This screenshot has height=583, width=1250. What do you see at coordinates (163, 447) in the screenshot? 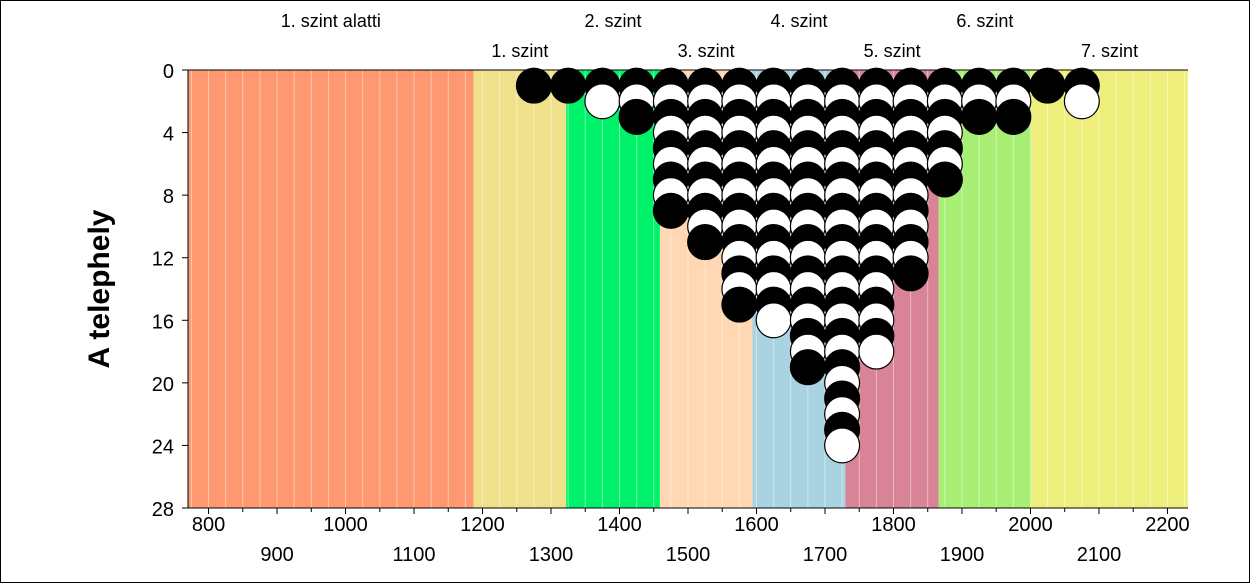
I see `y-tick-label: 24` at bounding box center [163, 447].